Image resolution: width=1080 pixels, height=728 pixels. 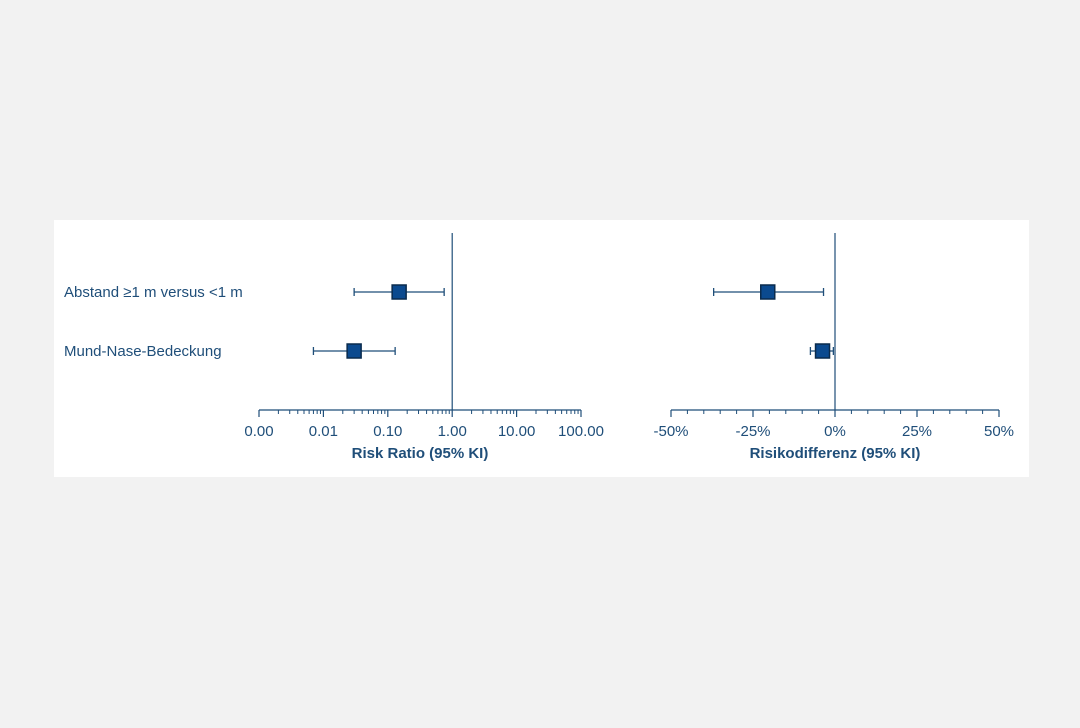 I want to click on risk-difference-plot: -50% -25% 0% 25% 50% Risikodifferenz (95% KI), so click(x=833, y=347).